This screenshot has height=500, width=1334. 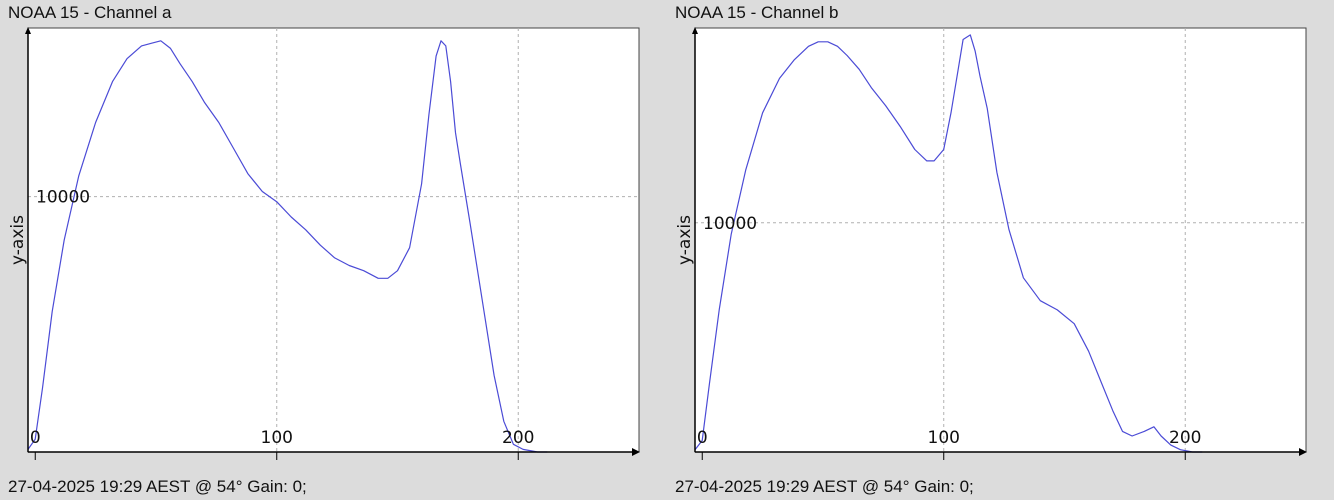 What do you see at coordinates (757, 12) in the screenshot?
I see `chart-title: NOAA 15 - Channel b` at bounding box center [757, 12].